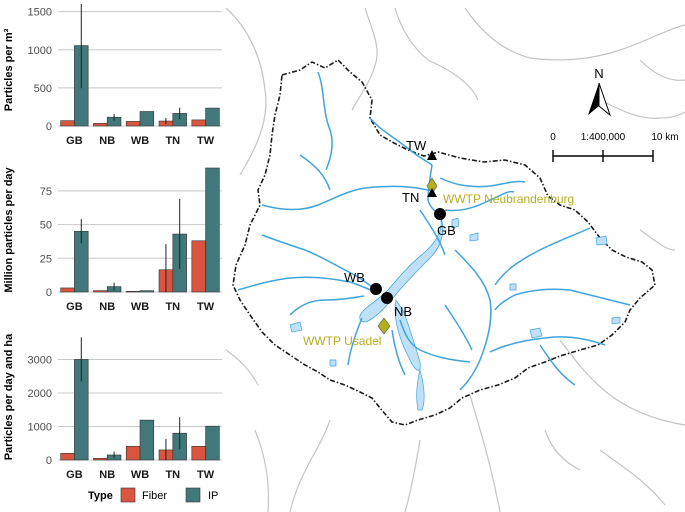  What do you see at coordinates (416, 145) in the screenshot?
I see `station-tw-label: TW` at bounding box center [416, 145].